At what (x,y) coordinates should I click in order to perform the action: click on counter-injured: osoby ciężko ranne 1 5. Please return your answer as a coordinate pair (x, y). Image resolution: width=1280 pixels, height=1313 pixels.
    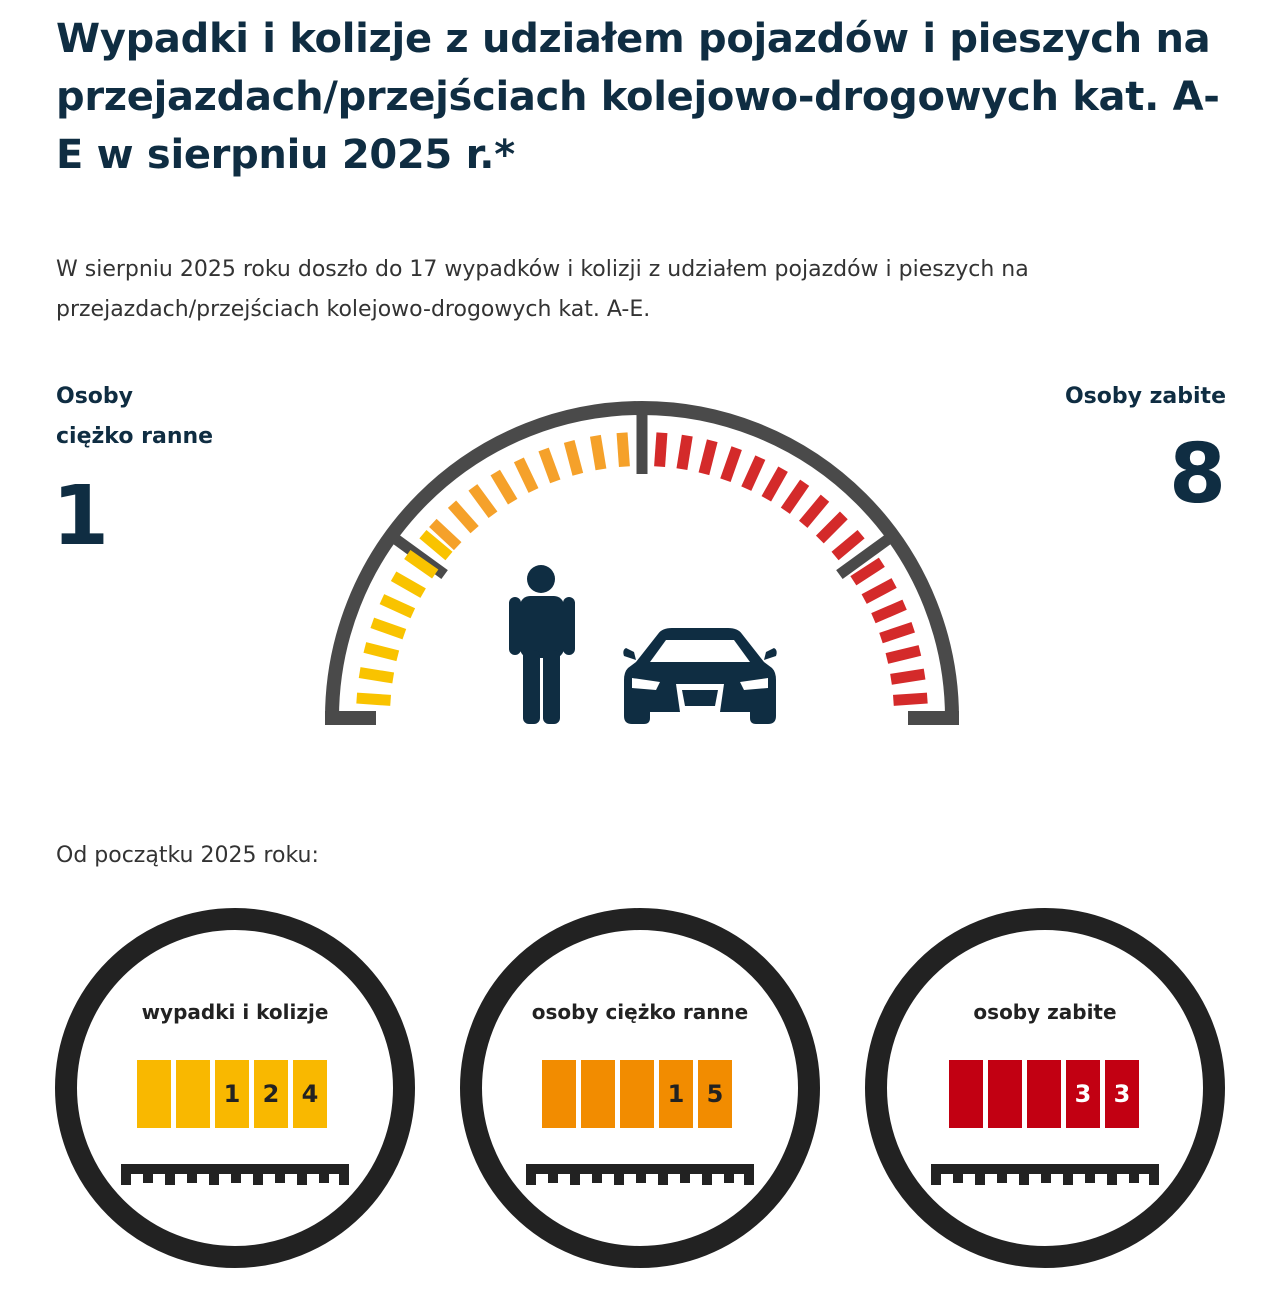
    Looking at the image, I should click on (640, 1088).